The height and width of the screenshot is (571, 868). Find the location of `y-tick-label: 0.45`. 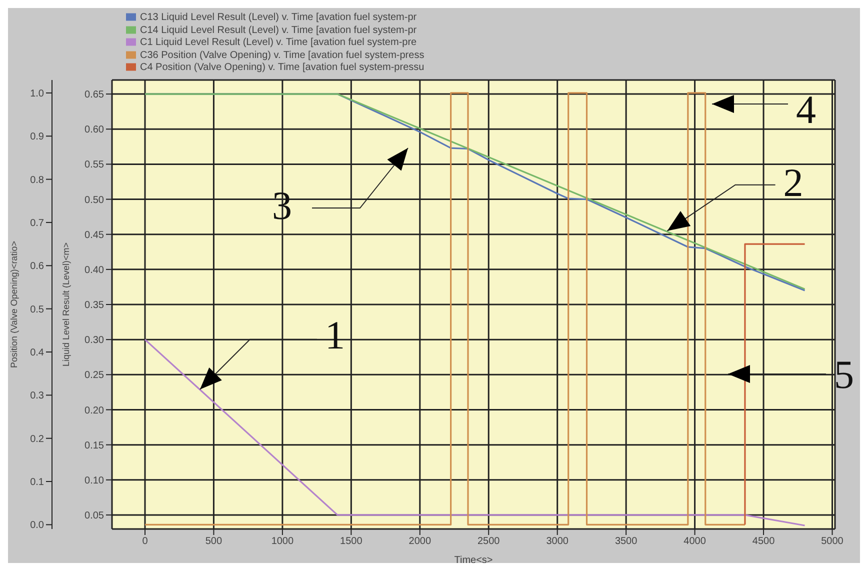

y-tick-label: 0.45 is located at coordinates (94, 235).